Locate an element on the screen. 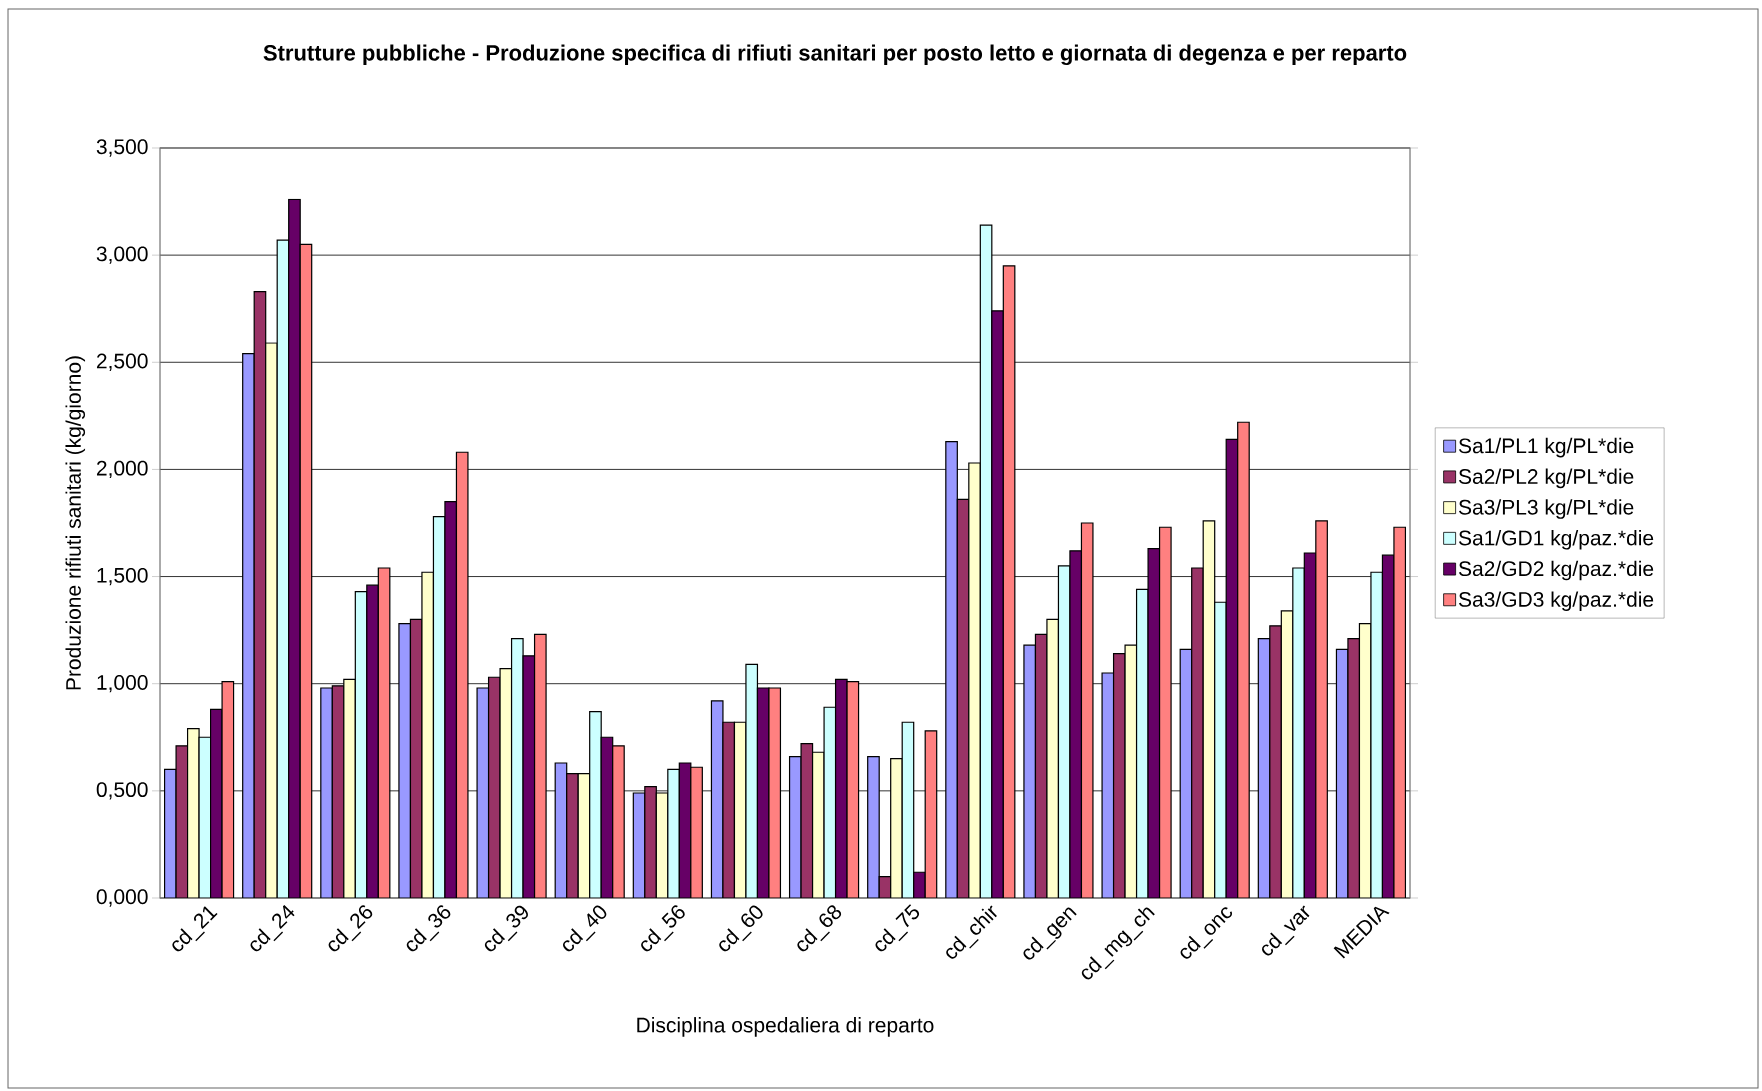 The image size is (1762, 1091). y-tick-label: 1,000 is located at coordinates (122, 684).